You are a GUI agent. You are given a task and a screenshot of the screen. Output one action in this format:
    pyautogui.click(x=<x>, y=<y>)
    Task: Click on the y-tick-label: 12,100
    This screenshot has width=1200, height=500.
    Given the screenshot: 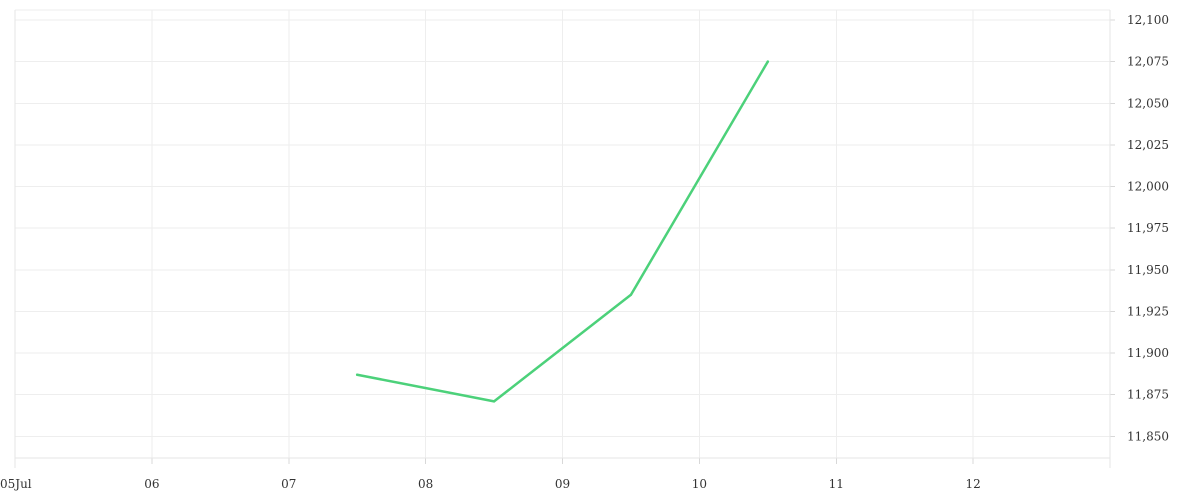 What is the action you would take?
    pyautogui.click(x=1148, y=20)
    